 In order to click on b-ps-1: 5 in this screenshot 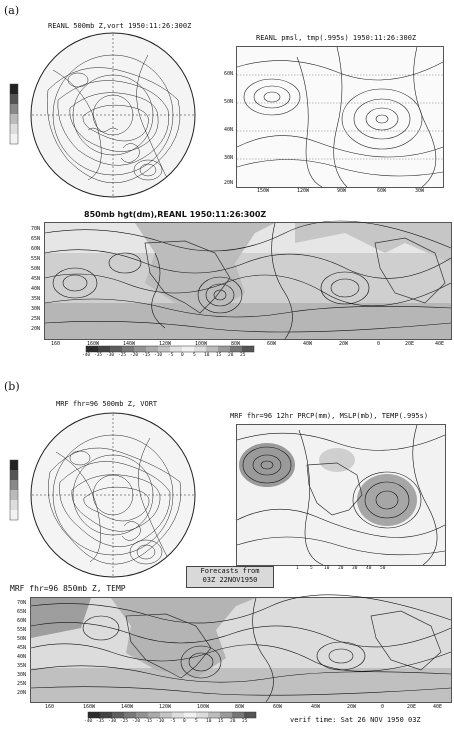, I will do `click(311, 568)`.